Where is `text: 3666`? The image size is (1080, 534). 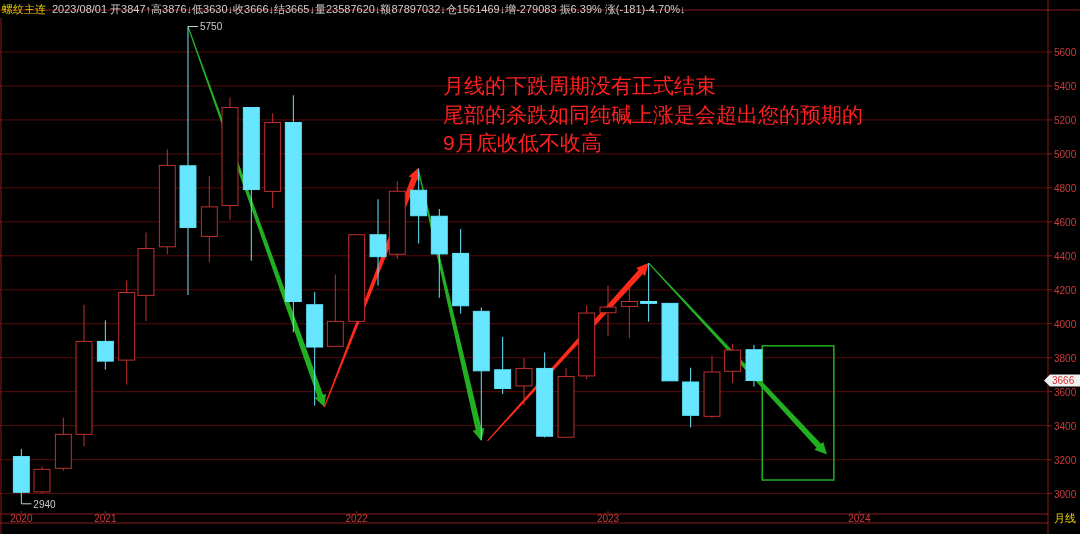 text: 3666 is located at coordinates (1063, 381).